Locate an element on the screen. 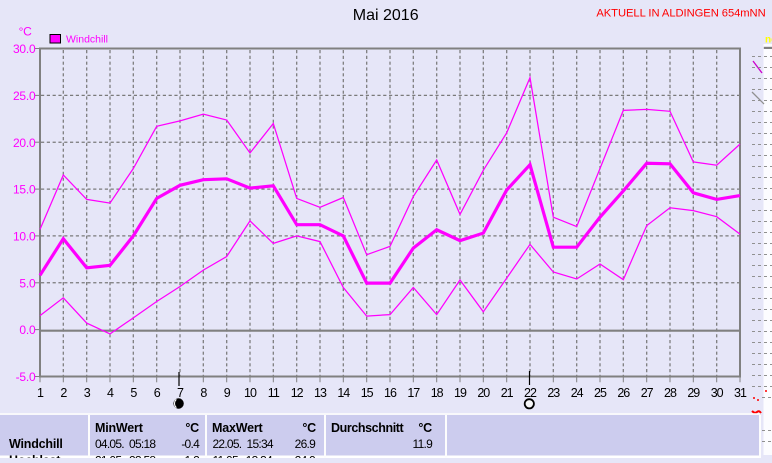 This screenshot has width=772, height=463. svg-text: 17 is located at coordinates (413, 393).